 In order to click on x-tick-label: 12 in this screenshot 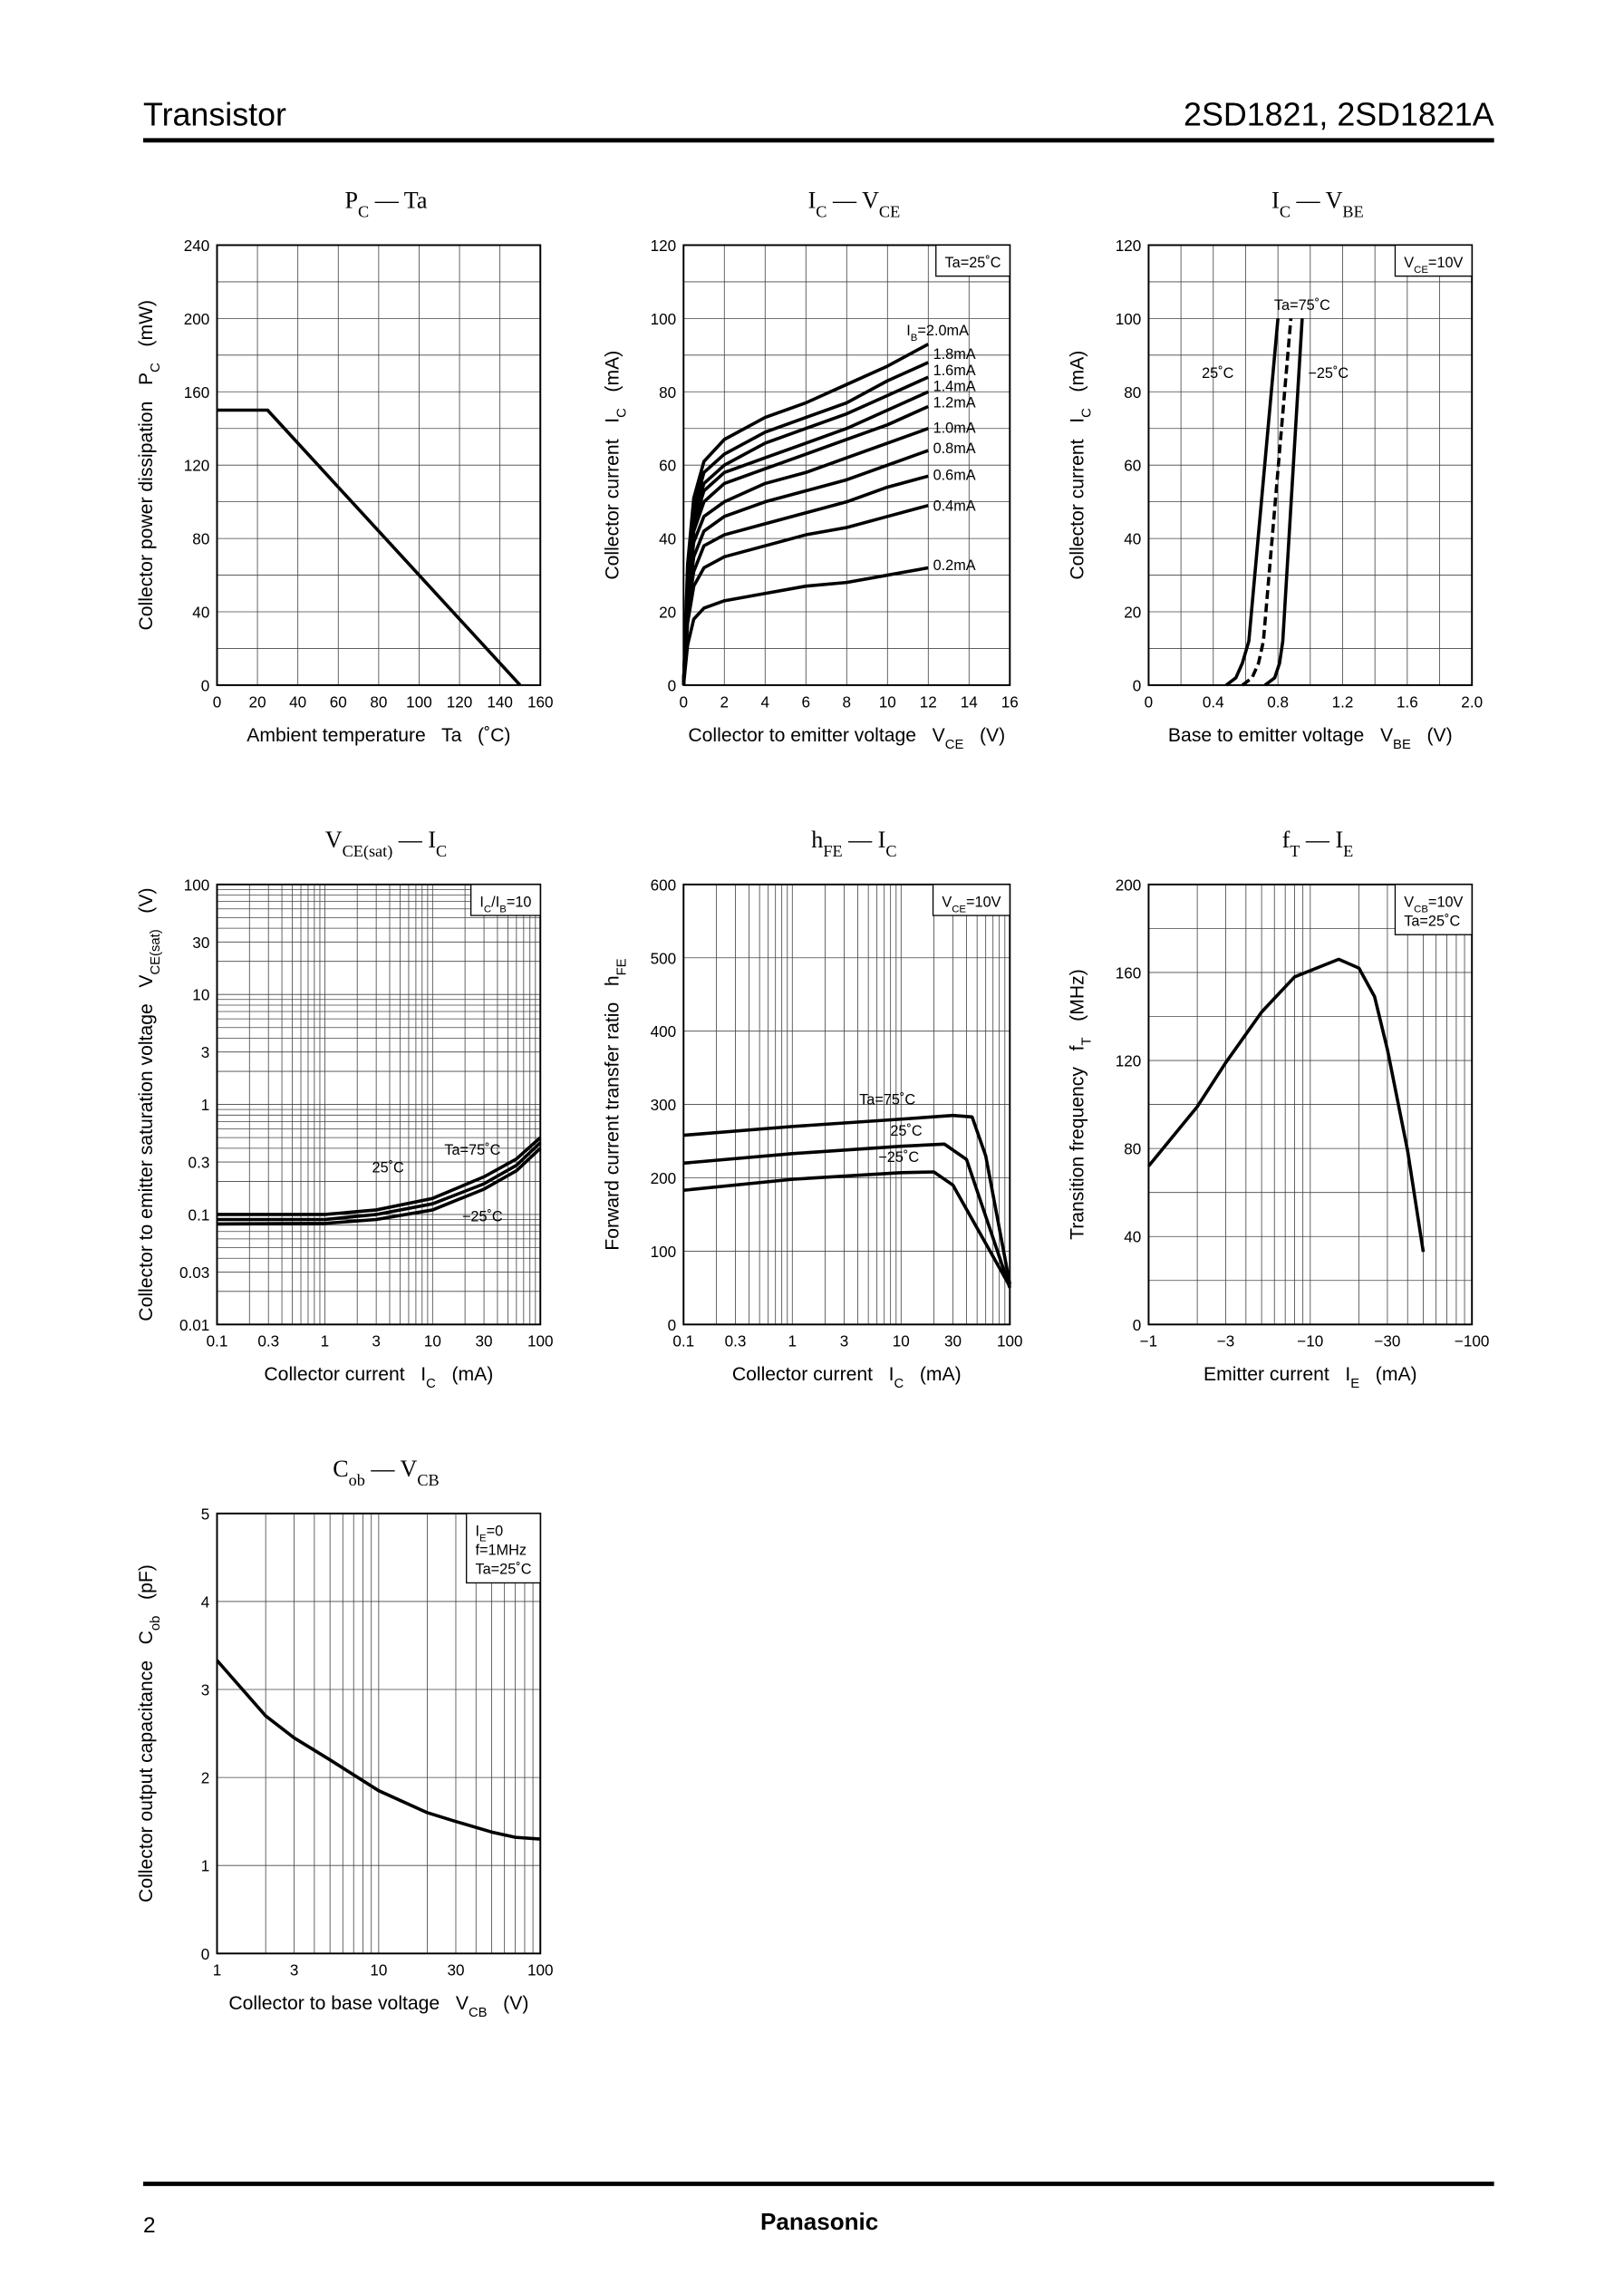, I will do `click(928, 702)`.